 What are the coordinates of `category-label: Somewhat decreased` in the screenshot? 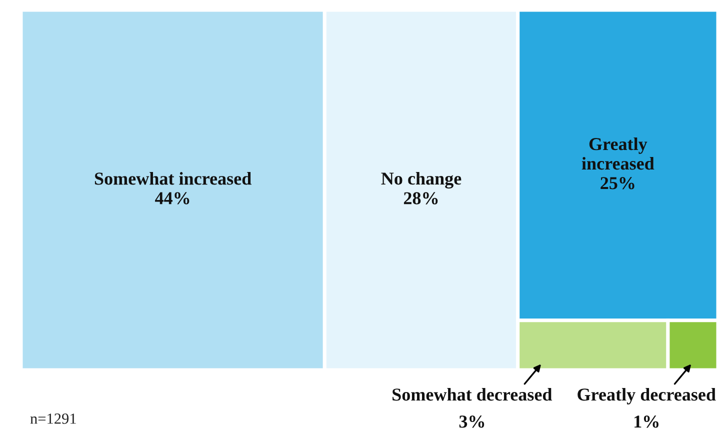 It's located at (472, 394).